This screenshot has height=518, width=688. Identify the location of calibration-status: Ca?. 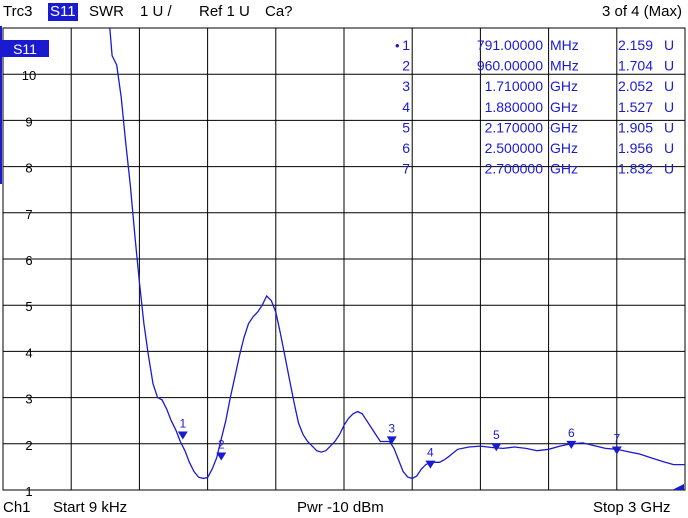
(279, 11).